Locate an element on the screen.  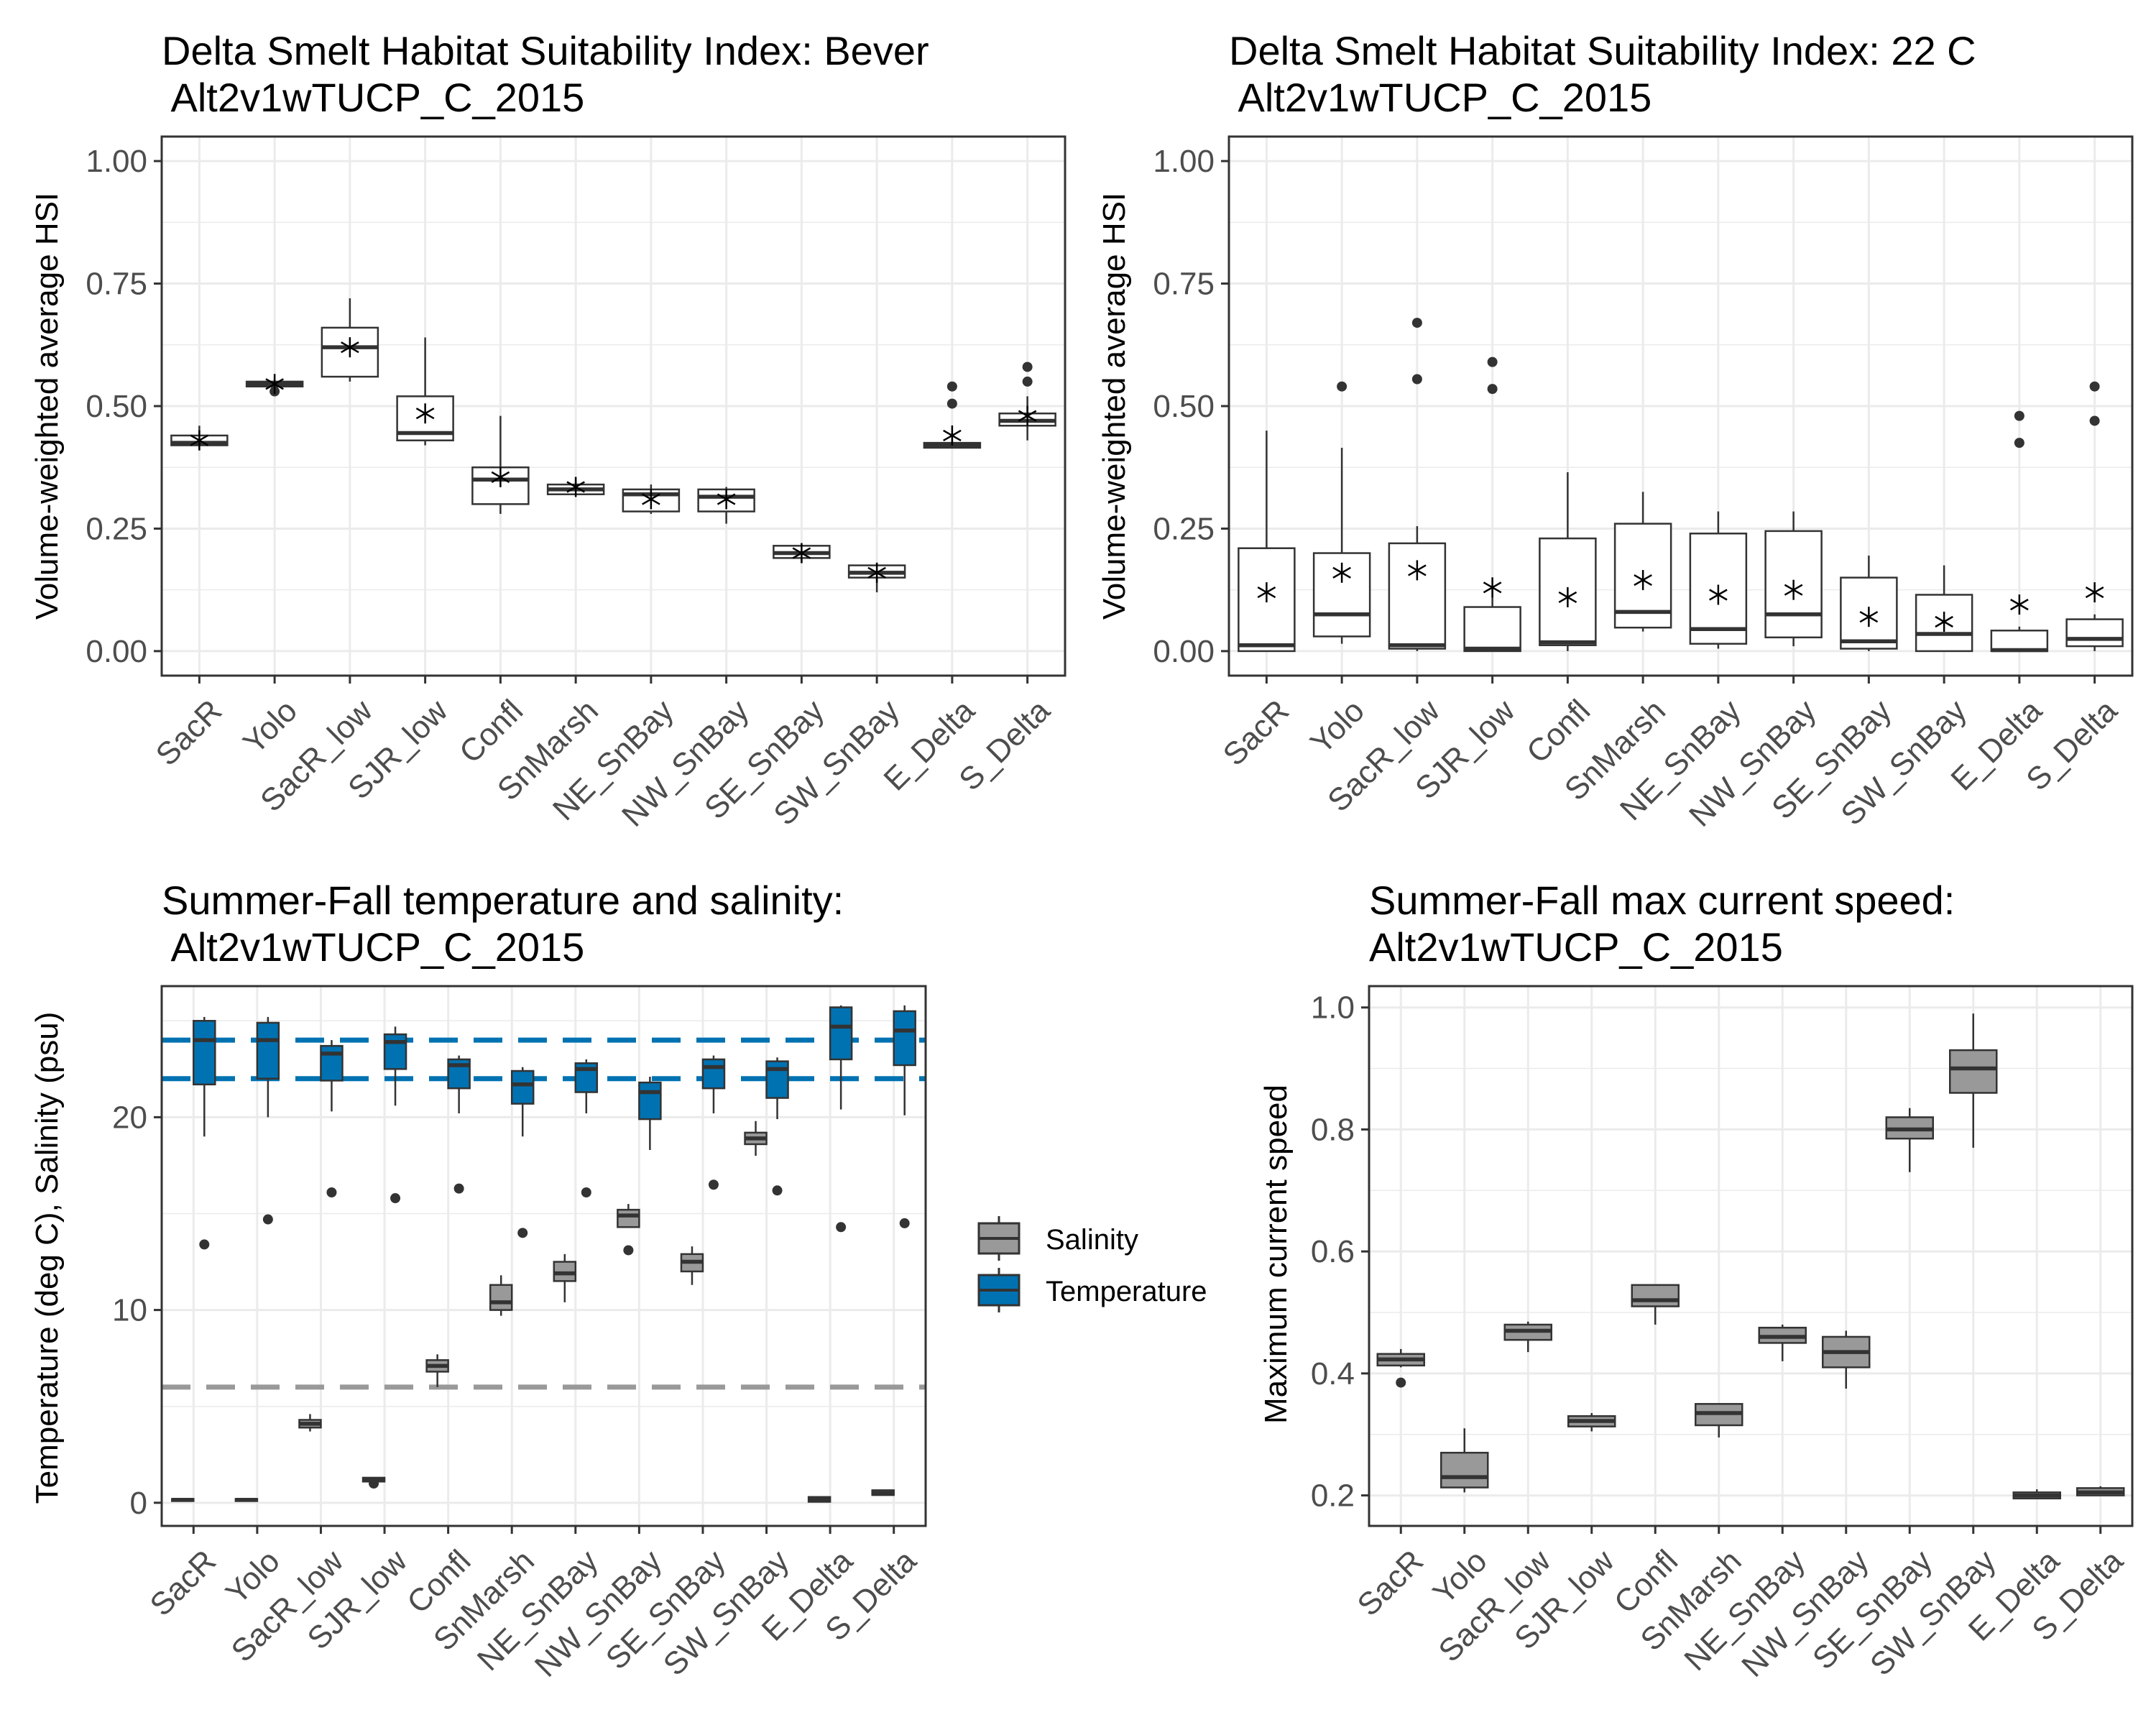
panel-hsi-bever-subtitle: Alt2v1wTUCP_C_2015 is located at coordinates (373, 97).